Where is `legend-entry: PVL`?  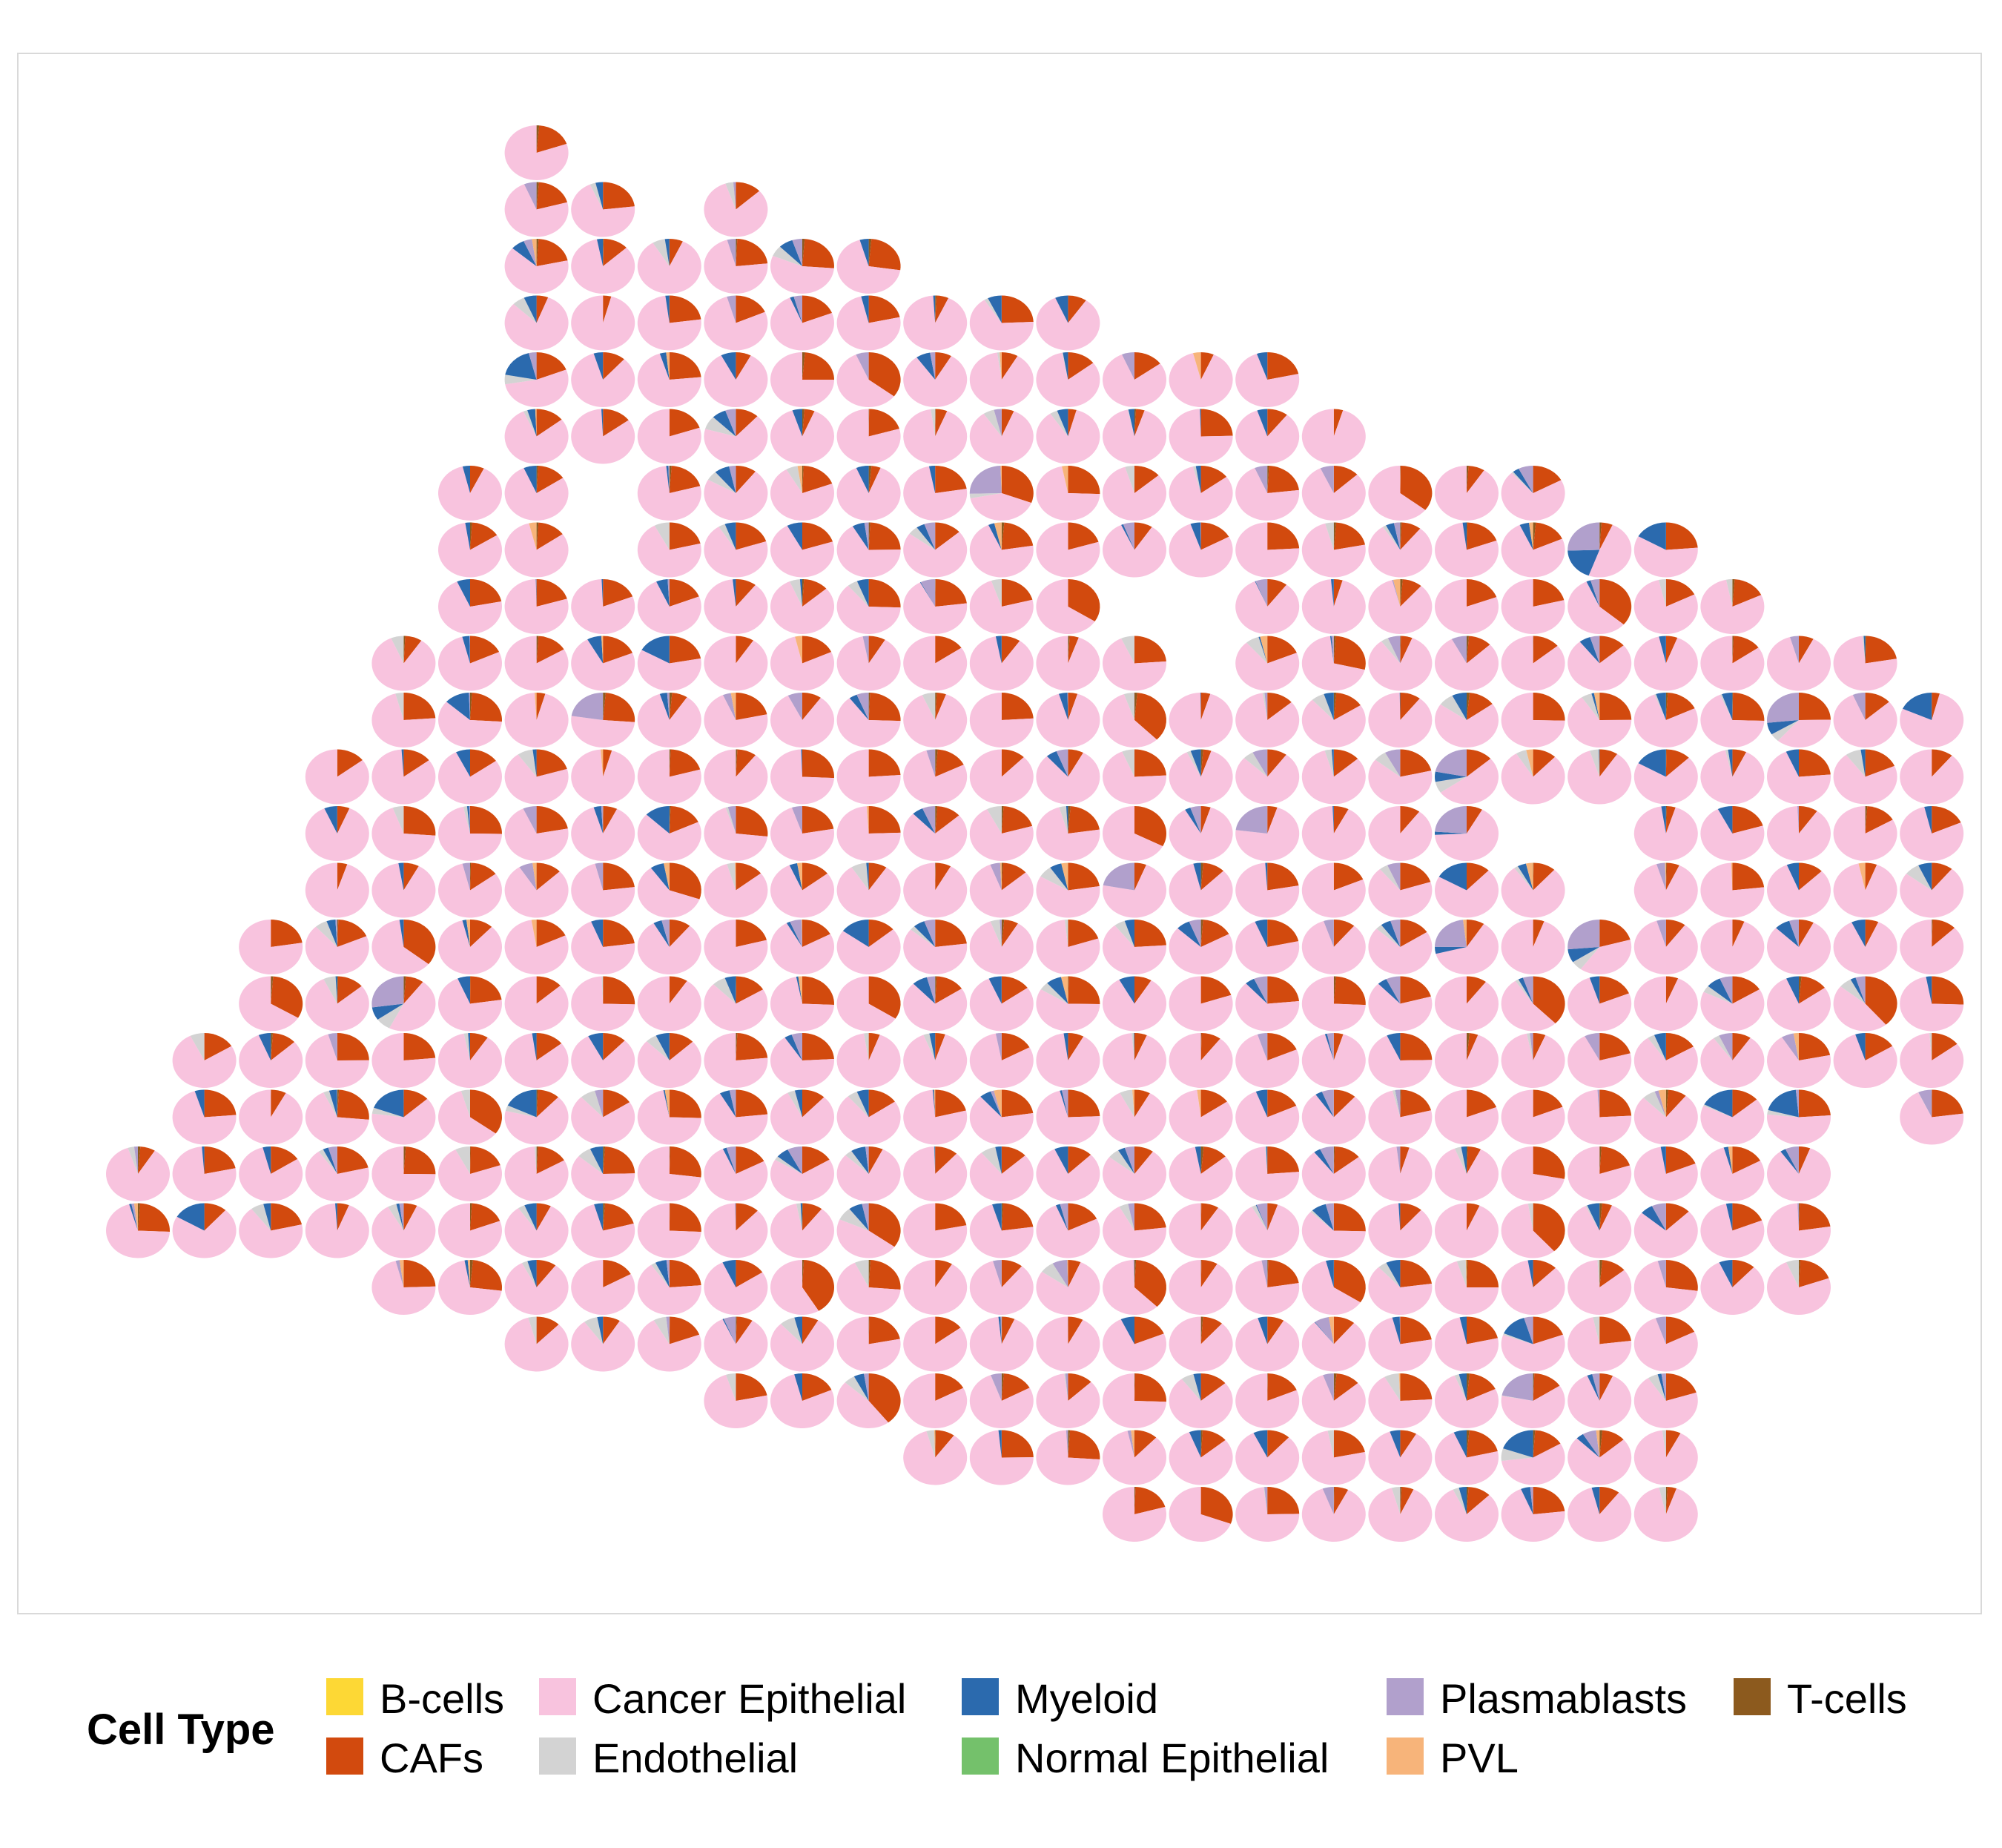 legend-entry: PVL is located at coordinates (1453, 1758).